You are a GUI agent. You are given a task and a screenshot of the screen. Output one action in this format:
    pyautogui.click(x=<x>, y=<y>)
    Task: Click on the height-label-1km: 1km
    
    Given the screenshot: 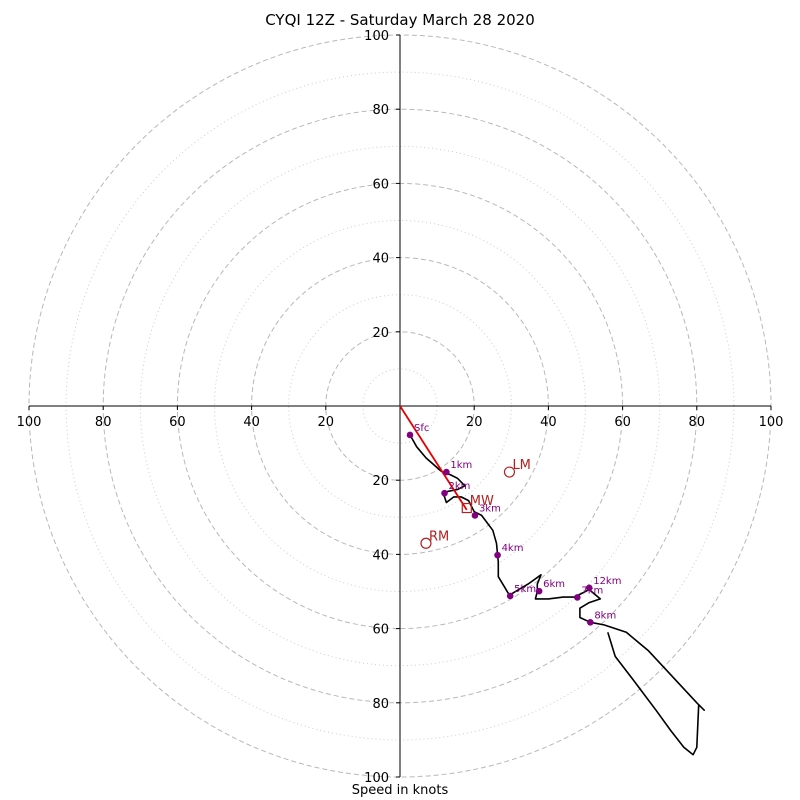 What is the action you would take?
    pyautogui.click(x=461, y=465)
    